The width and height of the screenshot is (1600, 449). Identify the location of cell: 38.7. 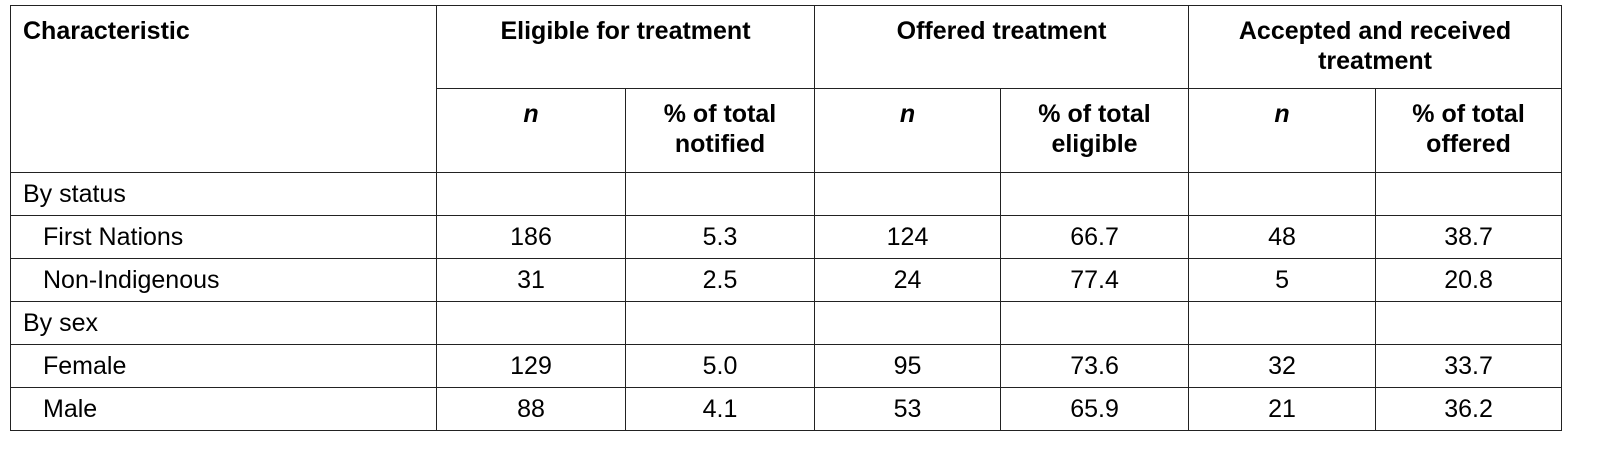
(1469, 237).